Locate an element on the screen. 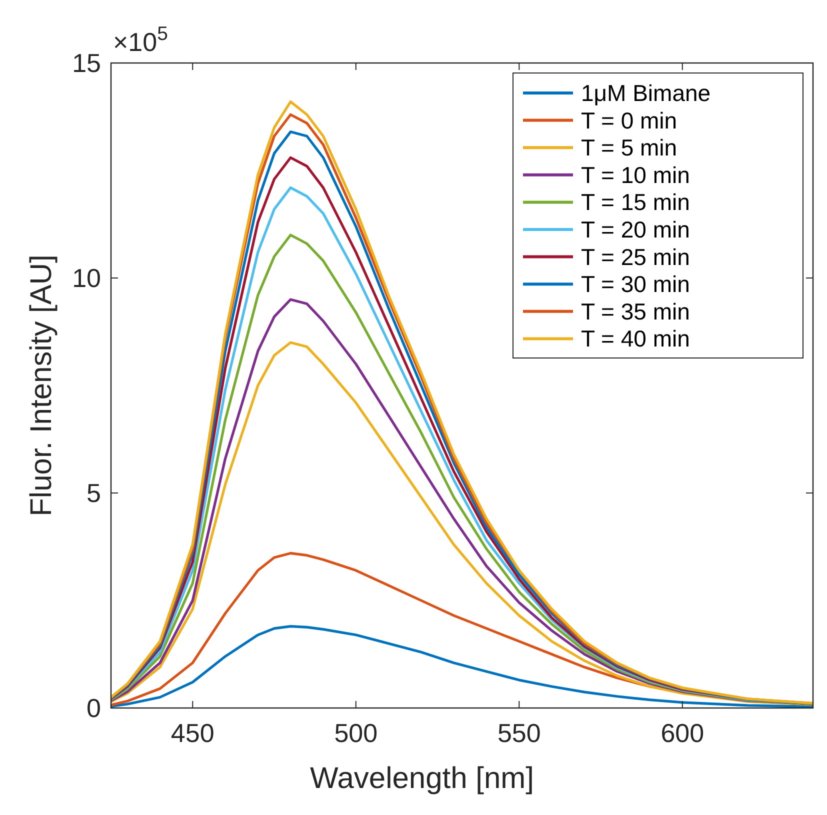 This screenshot has height=815, width=827. legend-label: T = 10 min is located at coordinates (635, 175).